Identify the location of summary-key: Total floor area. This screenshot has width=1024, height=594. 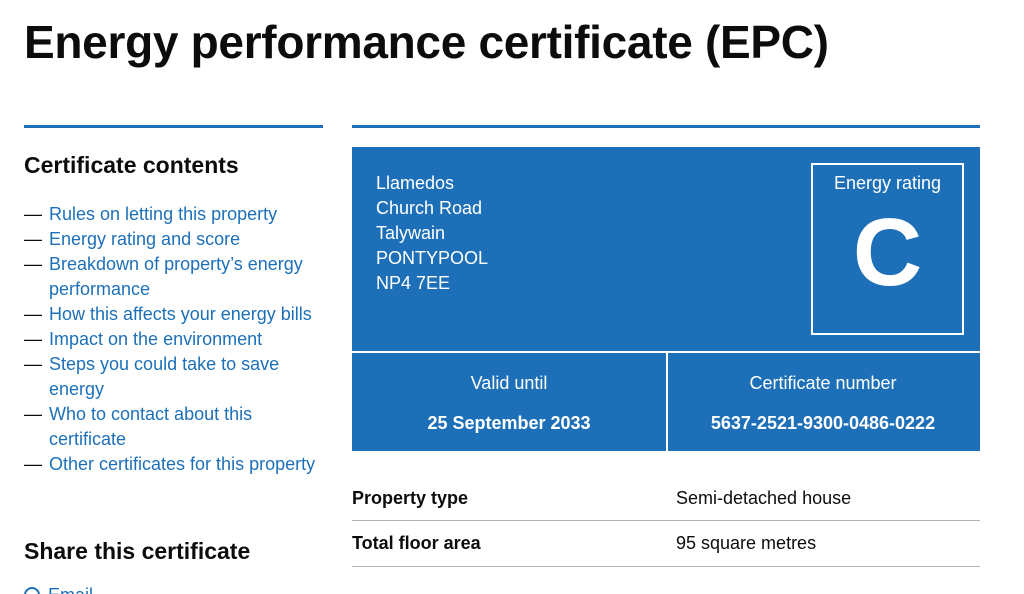
(416, 543).